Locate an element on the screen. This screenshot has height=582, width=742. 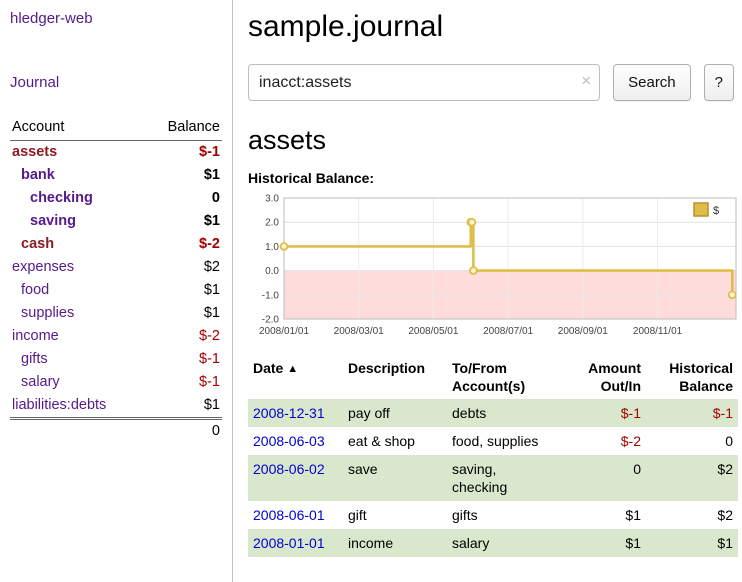
transaction-date-link: 2008-06-02 is located at coordinates (289, 469).